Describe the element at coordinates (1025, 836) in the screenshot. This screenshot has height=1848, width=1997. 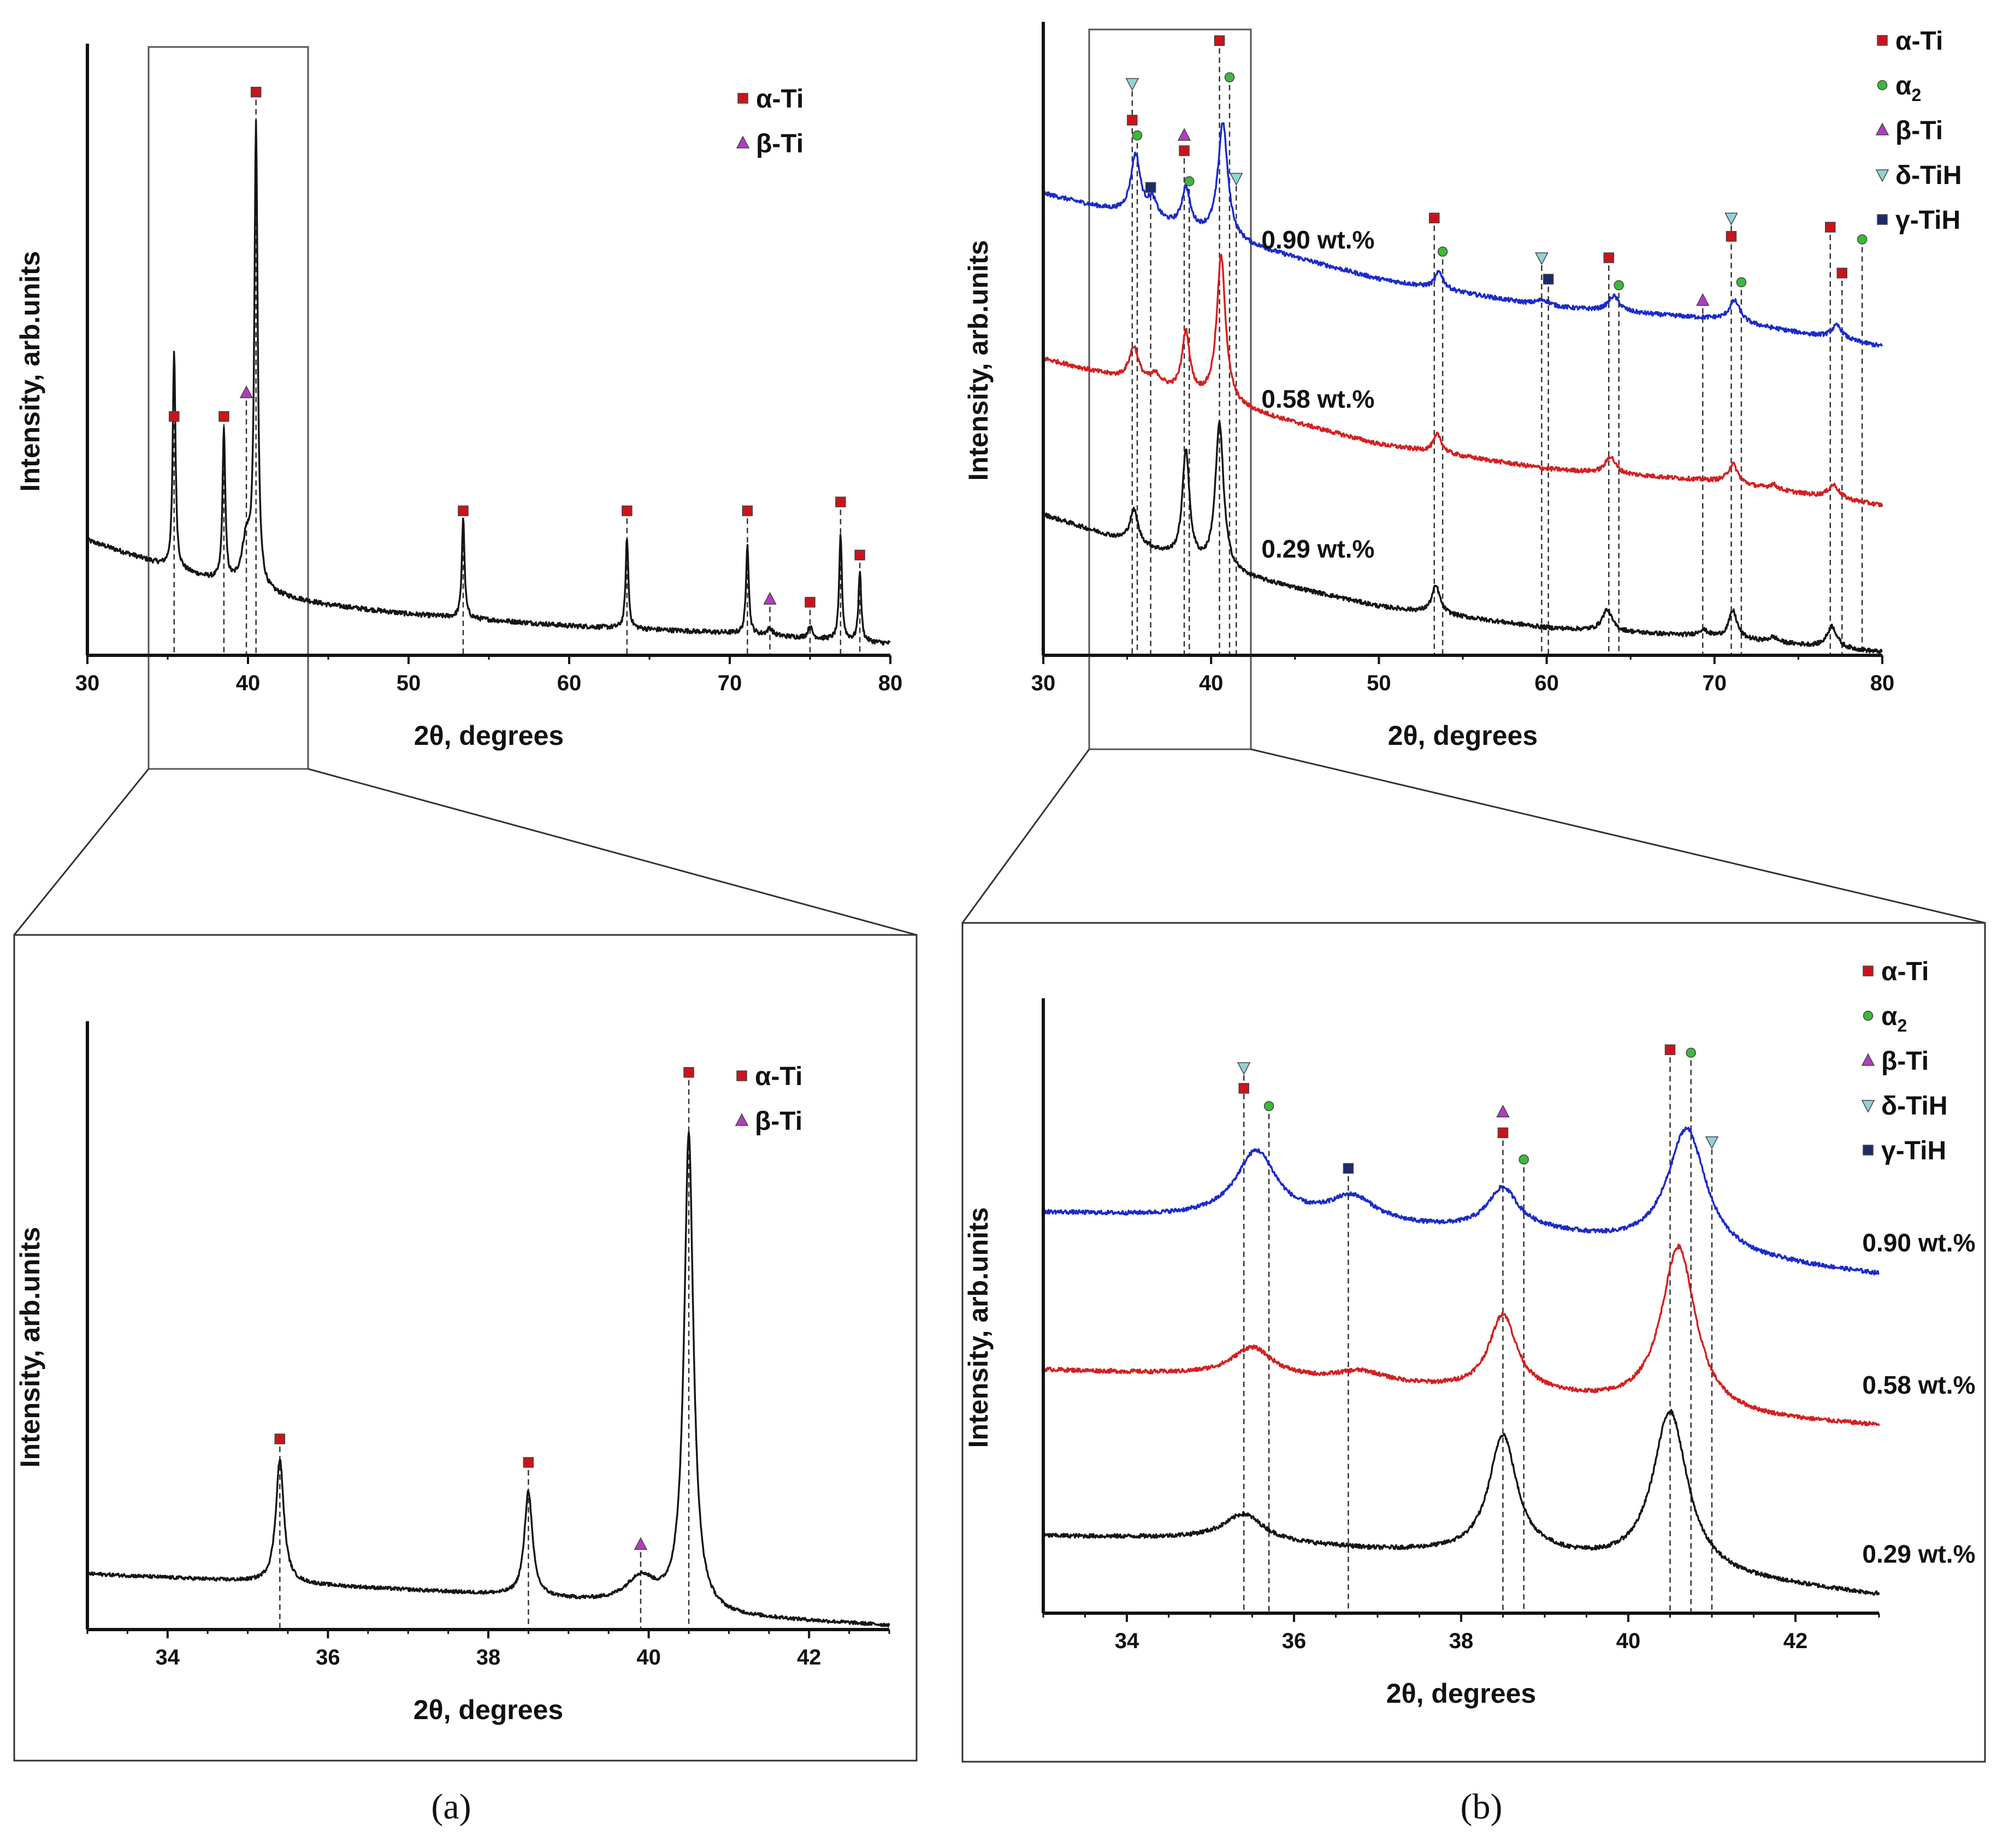
I see `zoom-connector-b-left` at that location.